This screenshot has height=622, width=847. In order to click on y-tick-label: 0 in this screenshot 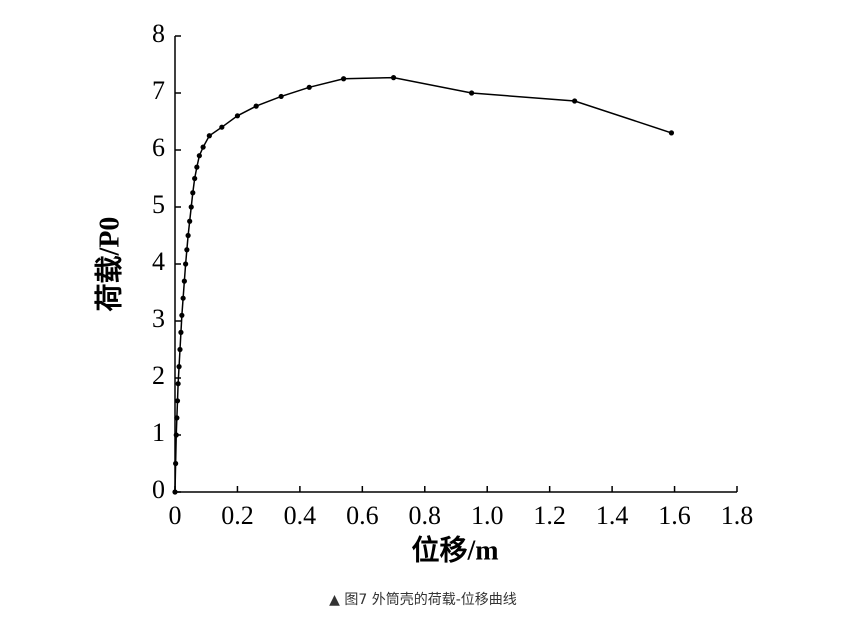, I will do `click(158, 489)`.